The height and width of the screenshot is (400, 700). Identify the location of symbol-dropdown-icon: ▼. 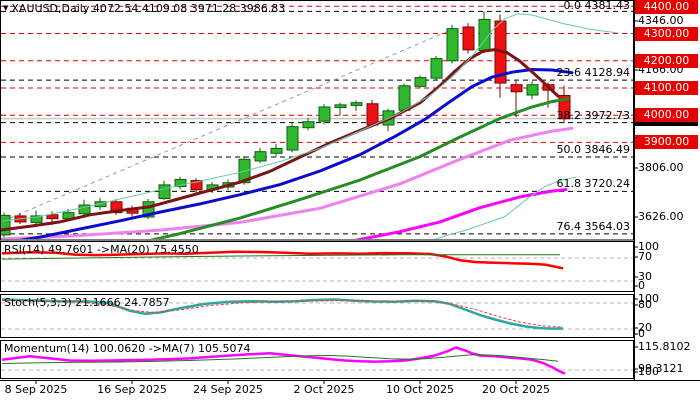
(6, 8).